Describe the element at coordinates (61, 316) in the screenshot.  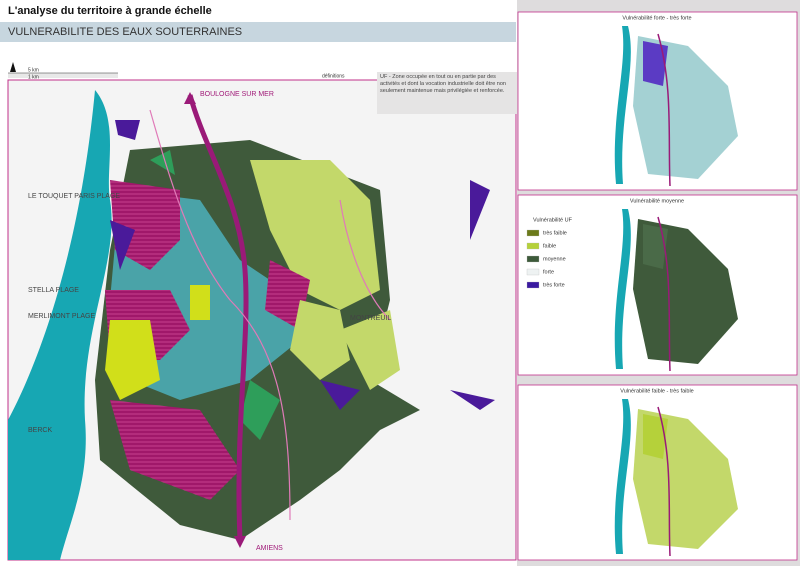
I see `place: MERLIMONT PLAGE` at that location.